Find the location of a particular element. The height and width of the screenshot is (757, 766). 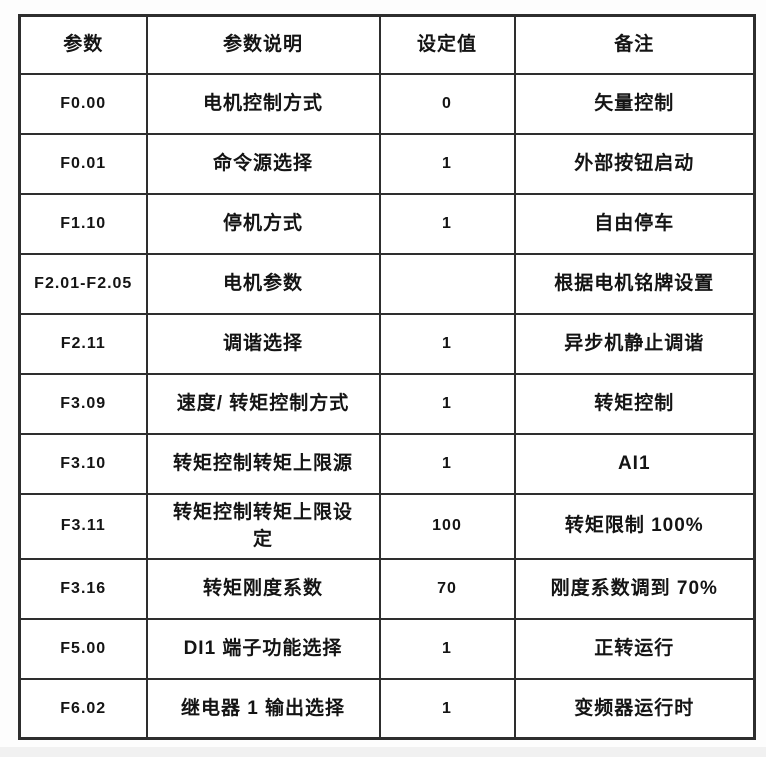

note-cell: AI1 is located at coordinates (634, 463).